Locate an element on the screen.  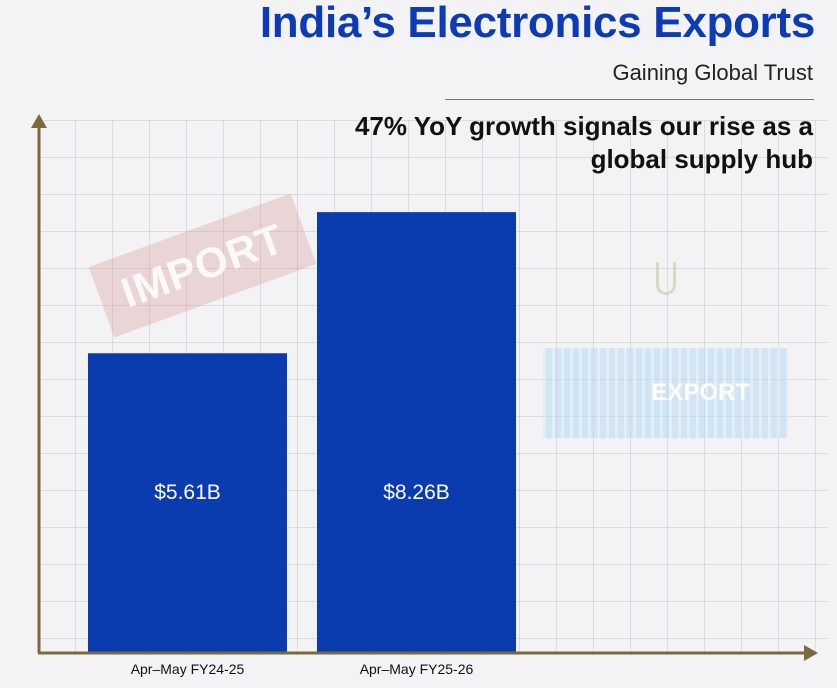
y-axis-arrow is located at coordinates (39, 121).